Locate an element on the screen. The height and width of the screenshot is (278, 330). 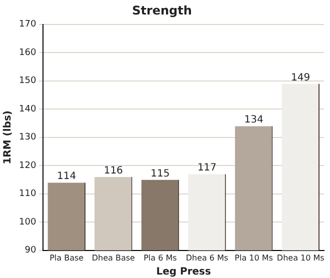
x-tick-label: Pla 6 Ms is located at coordinates (160, 257).